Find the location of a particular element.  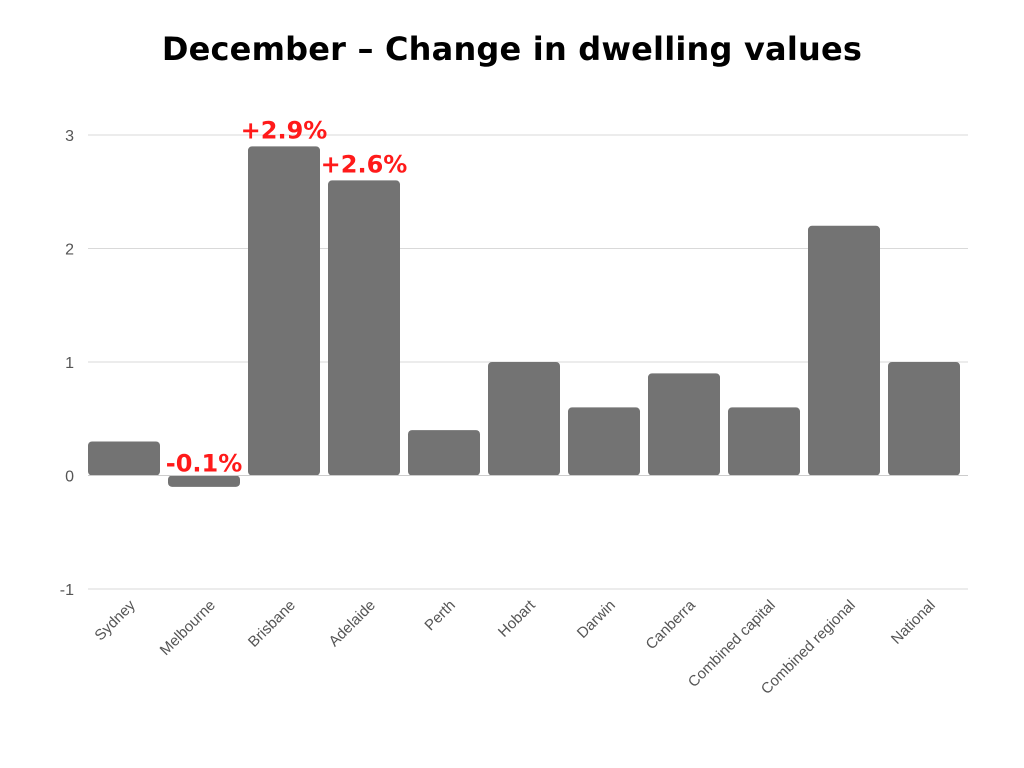

y-tick-label: 1 is located at coordinates (69, 363).